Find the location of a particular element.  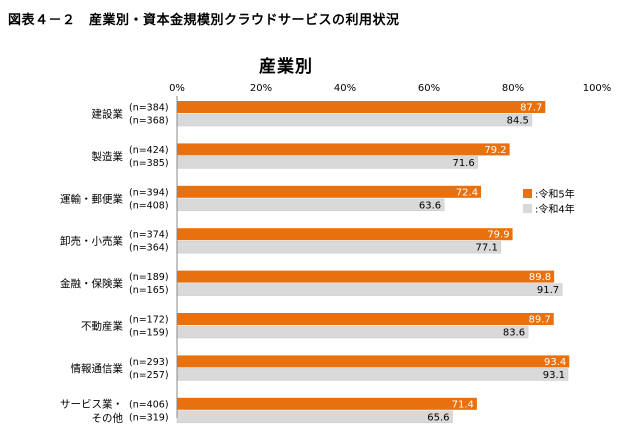

data-label: 79.9 is located at coordinates (498, 235).